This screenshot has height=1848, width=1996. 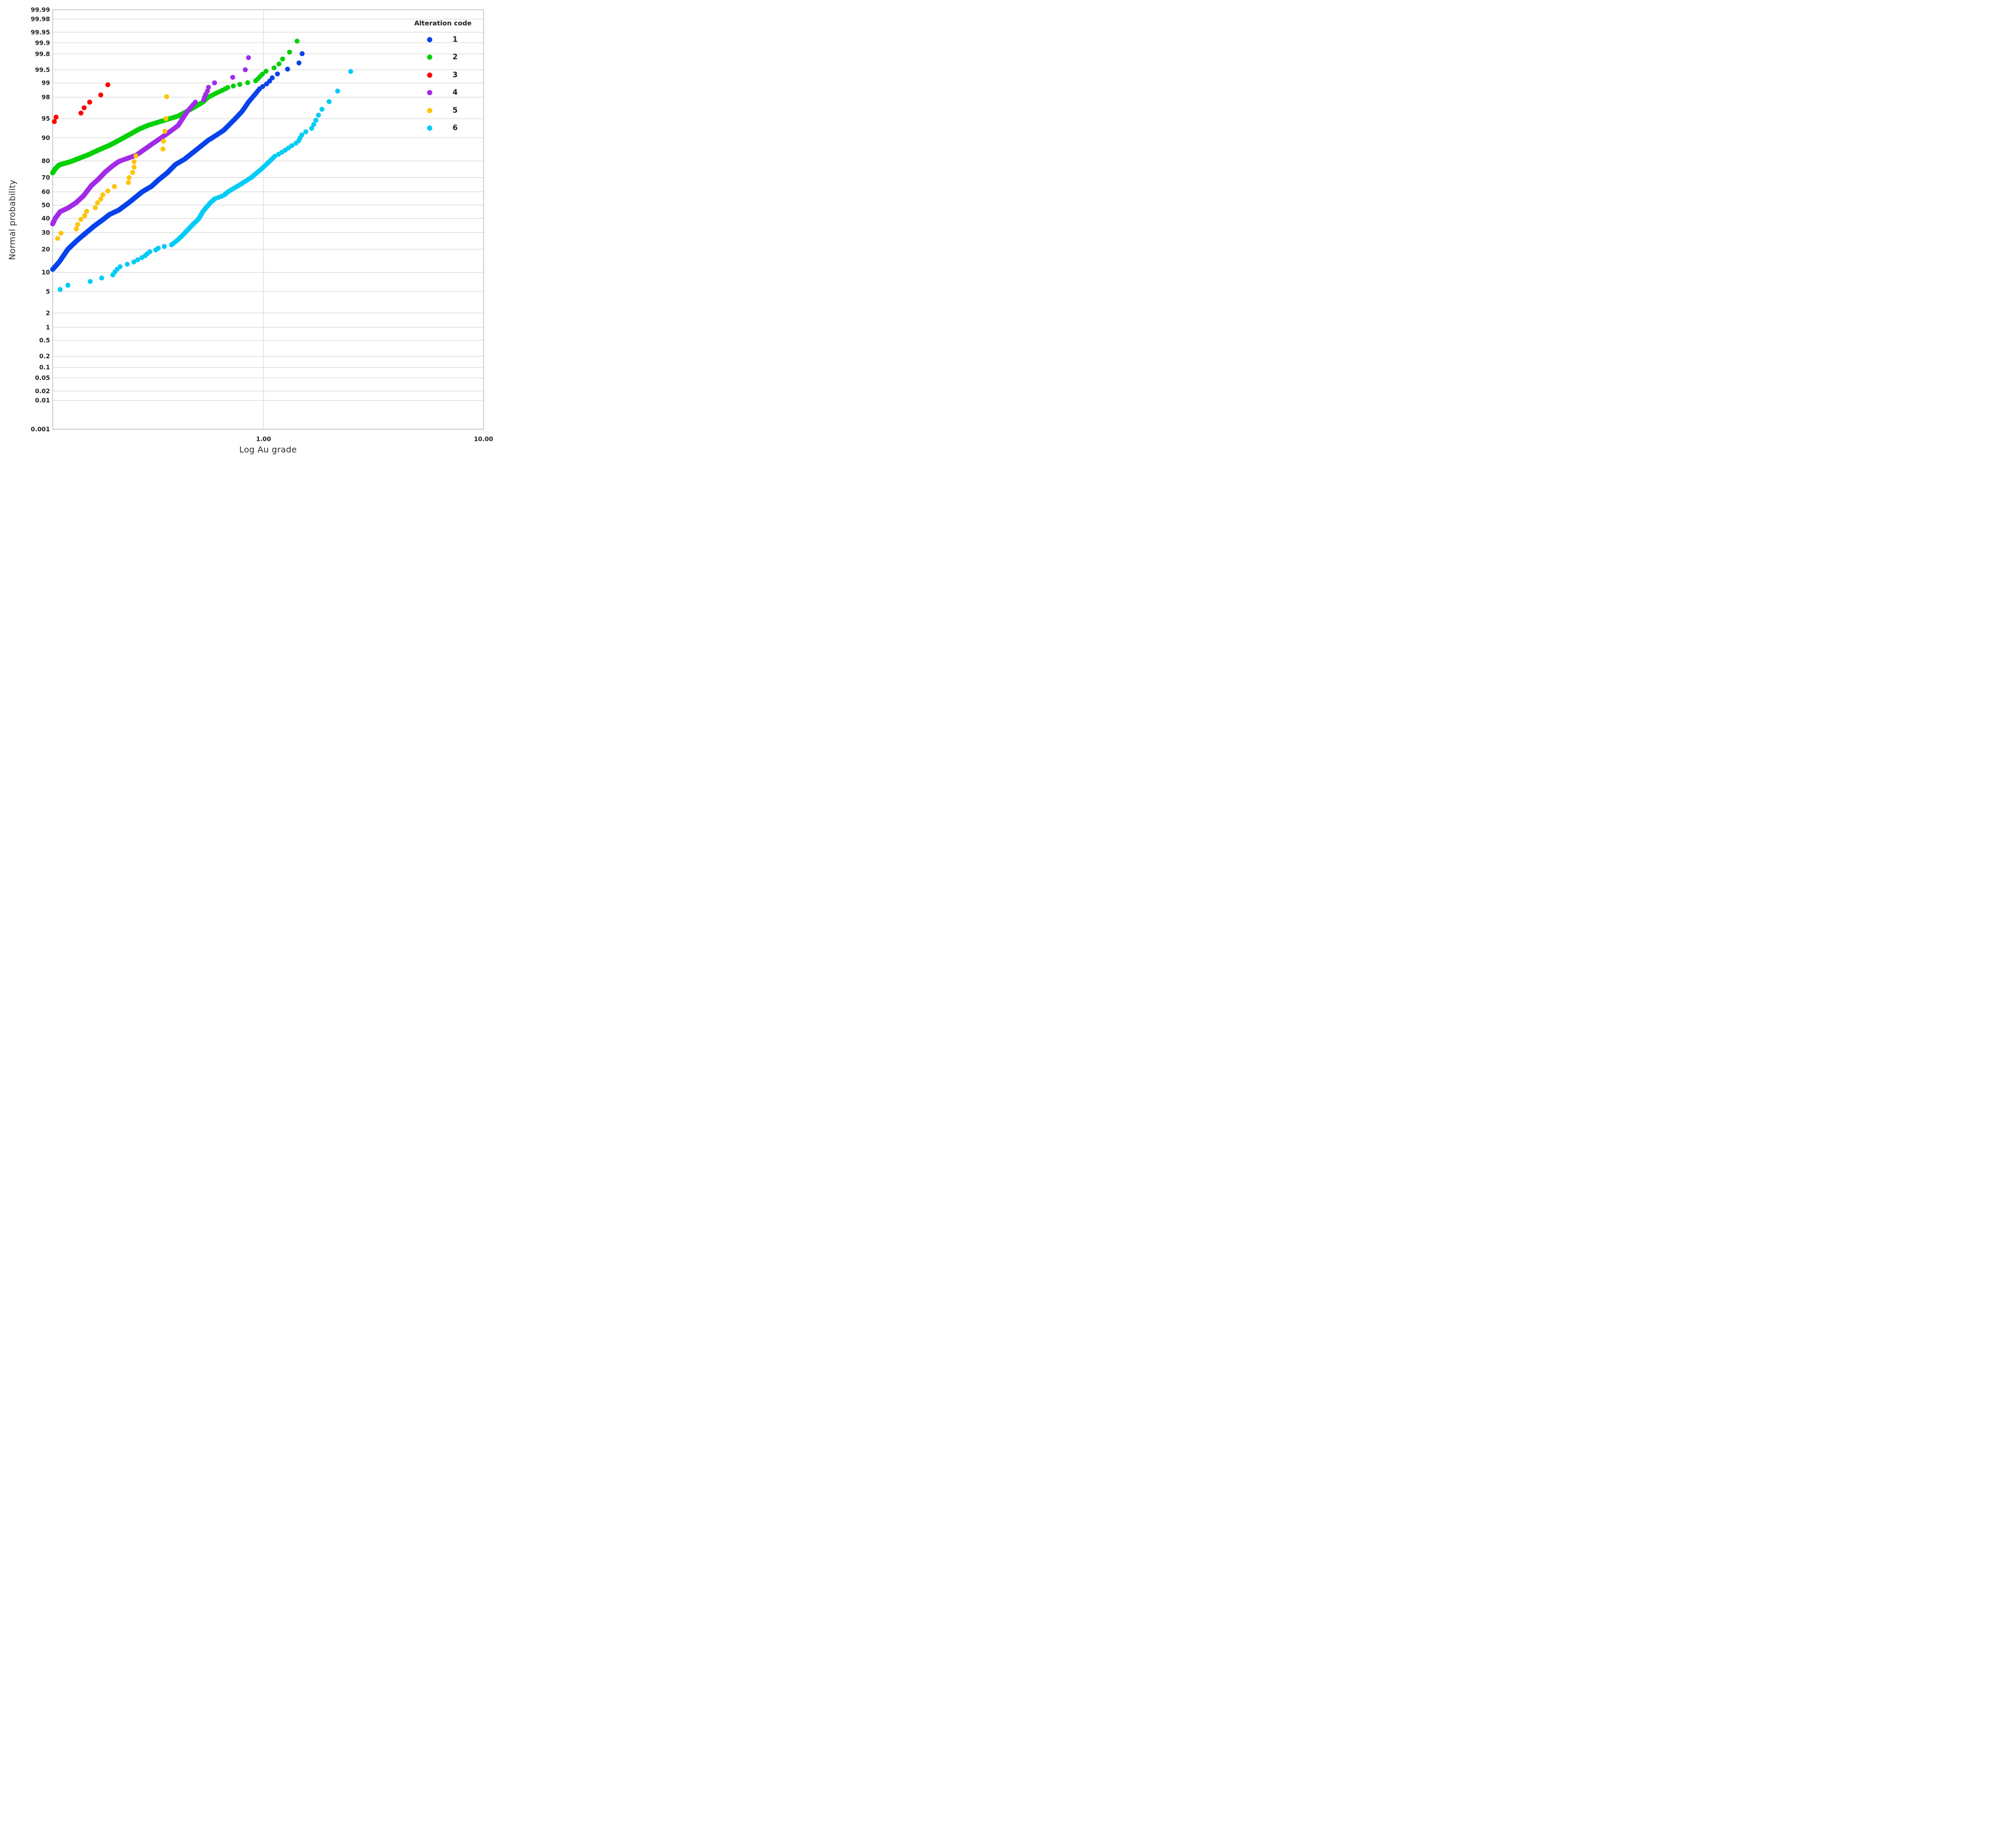 I want to click on legend-label-6: 6, so click(x=455, y=128).